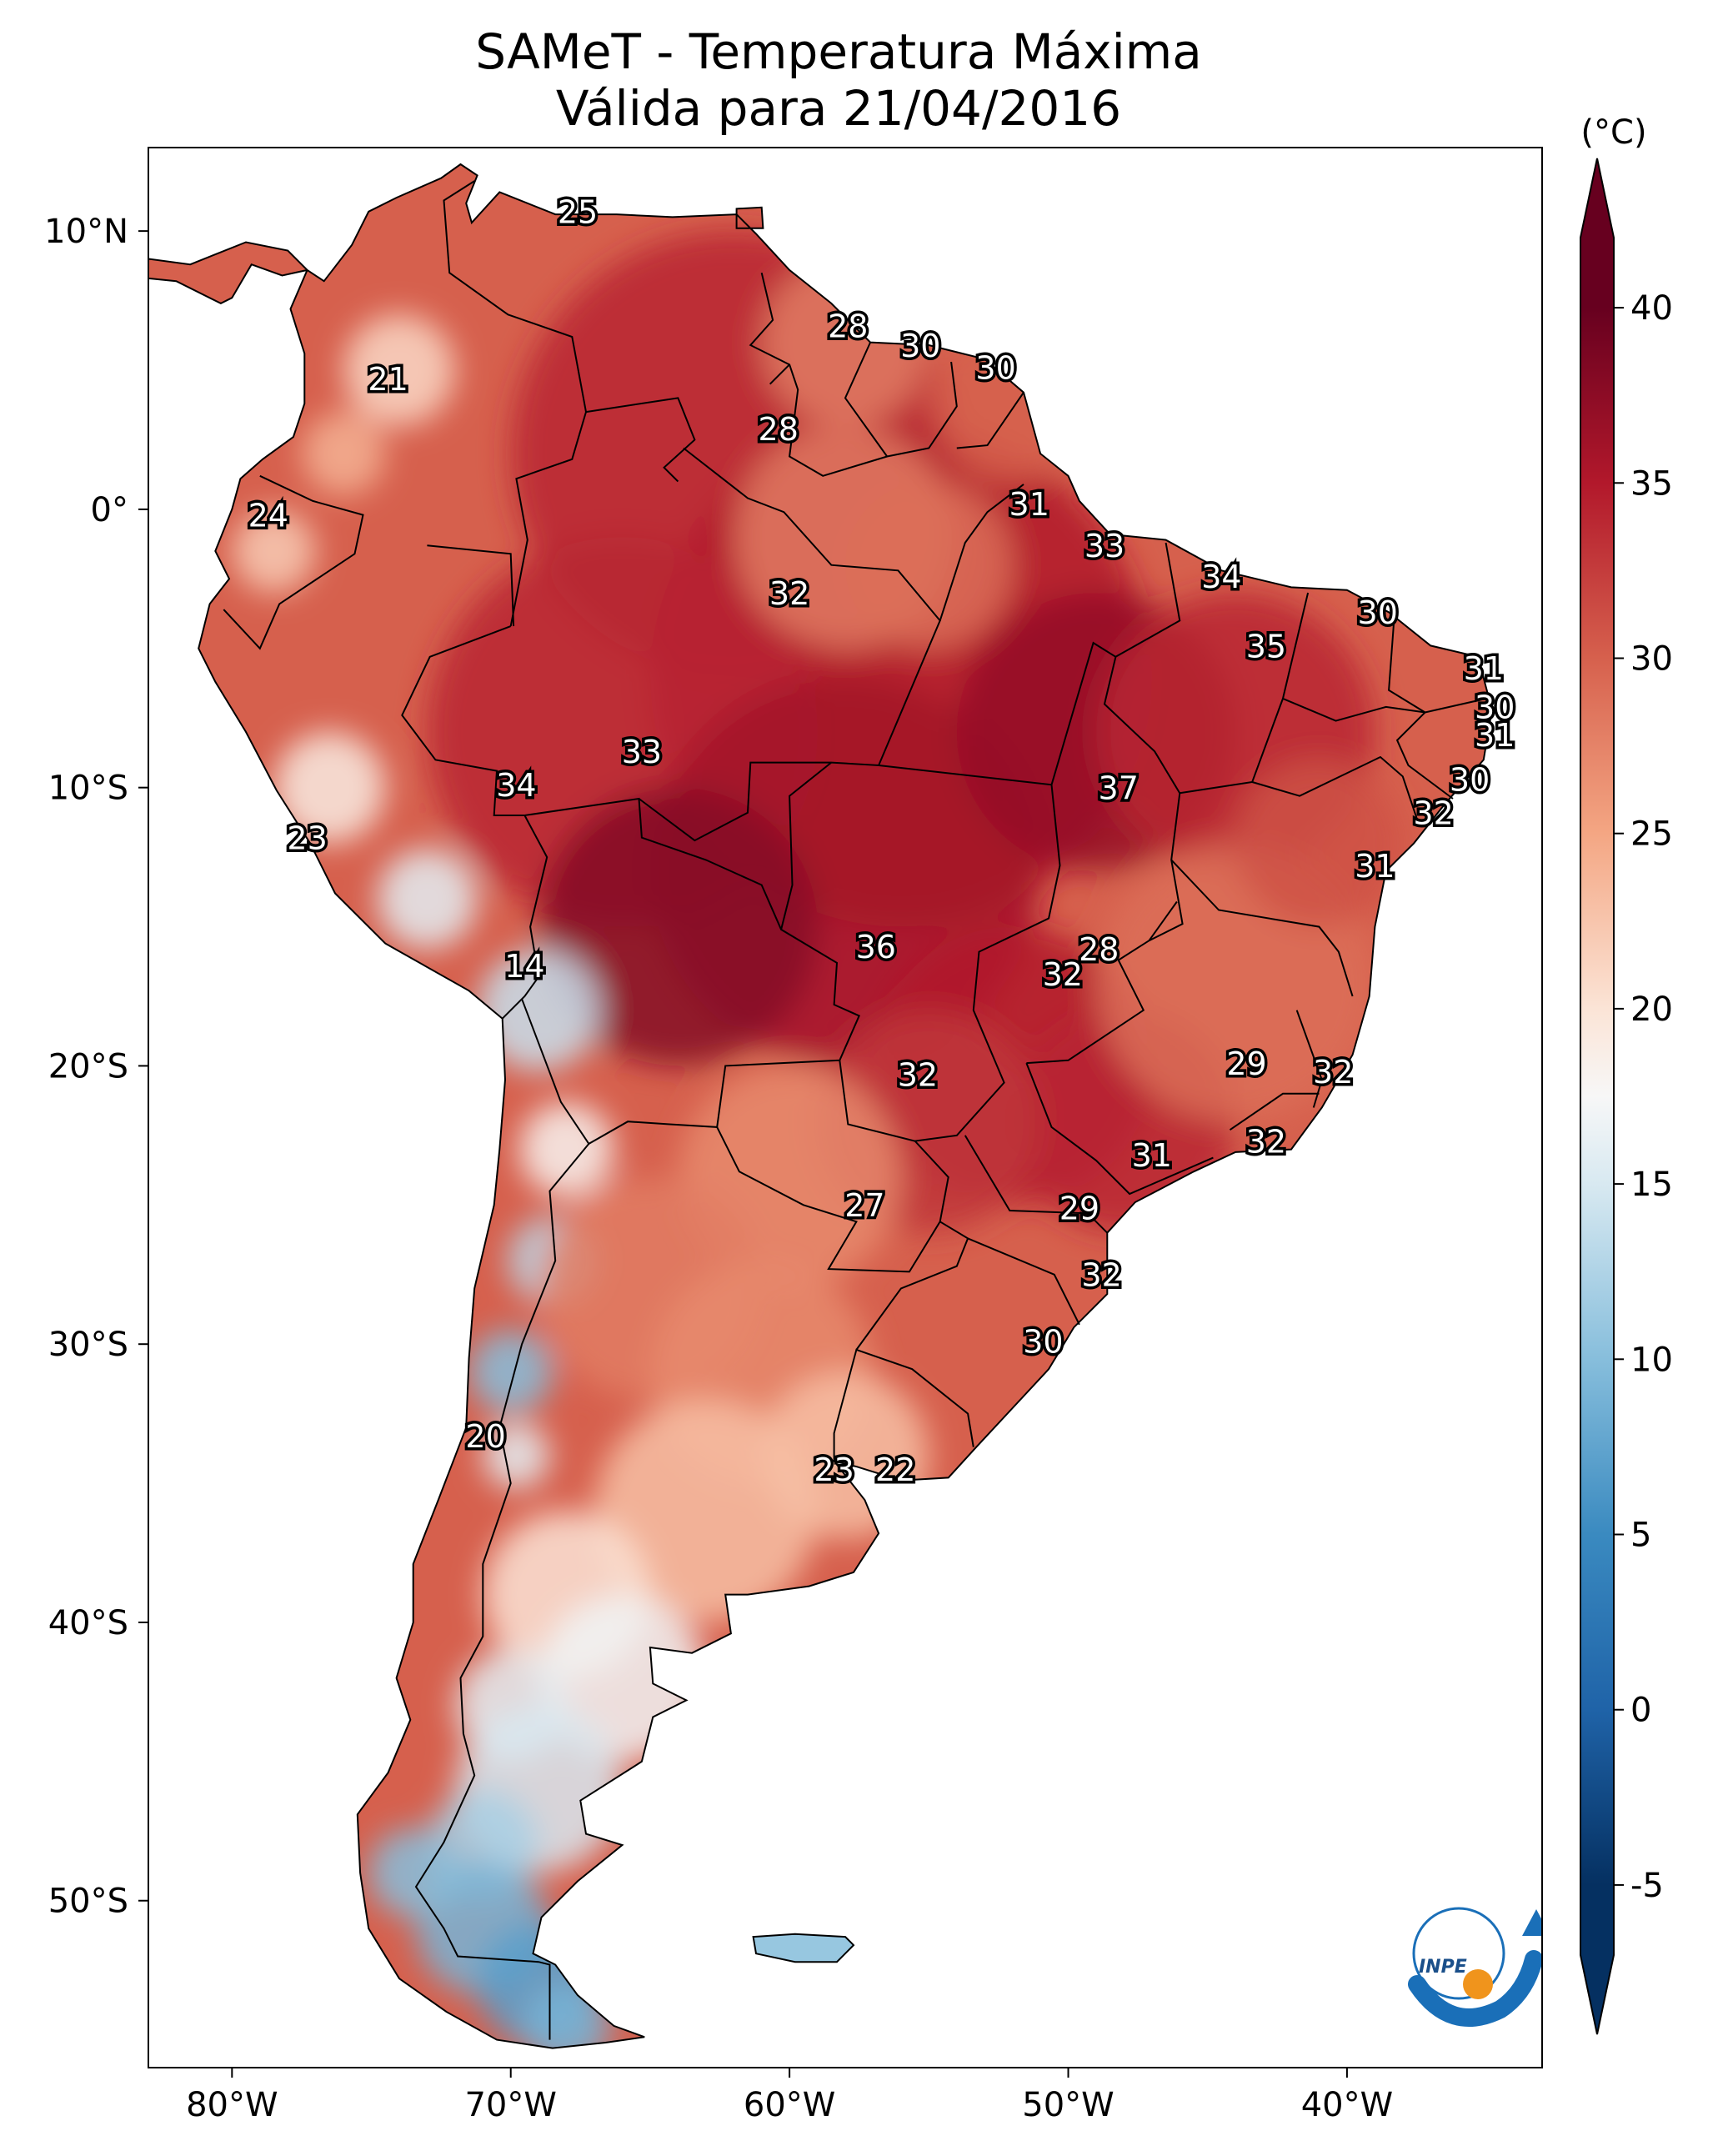 The image size is (1723, 2156). Describe the element at coordinates (1458, 1954) in the screenshot. I see `logo-ring` at that location.